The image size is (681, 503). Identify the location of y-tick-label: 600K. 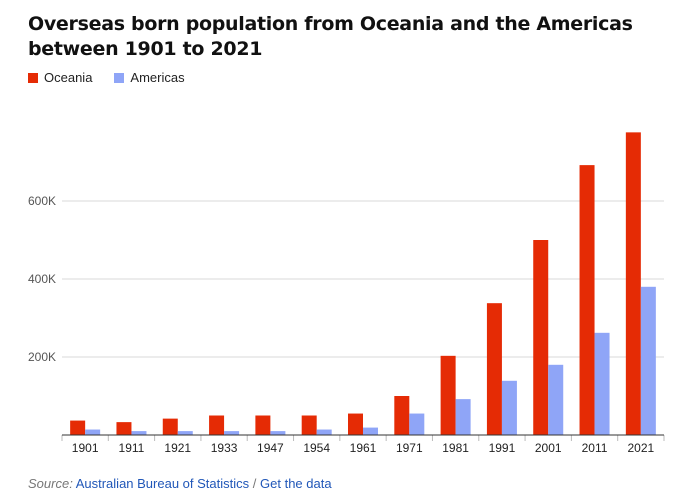
(42, 201).